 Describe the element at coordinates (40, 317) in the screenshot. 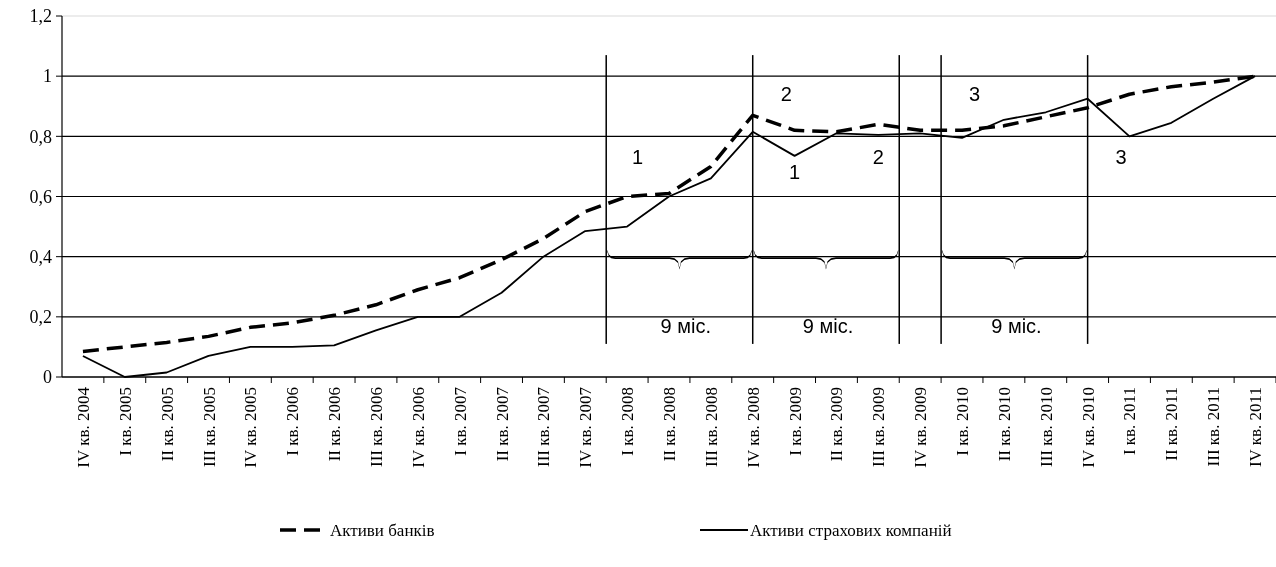

I see `y-tick-label: 0,2` at that location.